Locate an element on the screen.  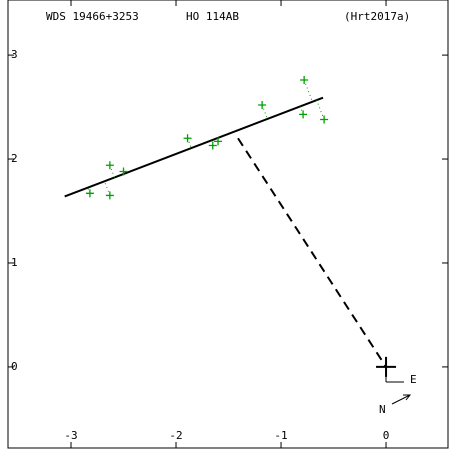
motion-arrow is located at coordinates (401, 399).